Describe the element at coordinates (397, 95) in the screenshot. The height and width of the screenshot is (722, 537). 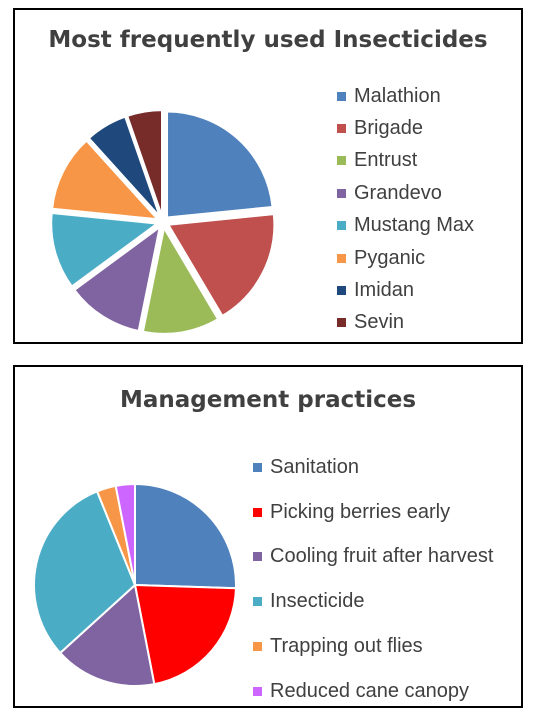
I see `legend-label: Malathion` at that location.